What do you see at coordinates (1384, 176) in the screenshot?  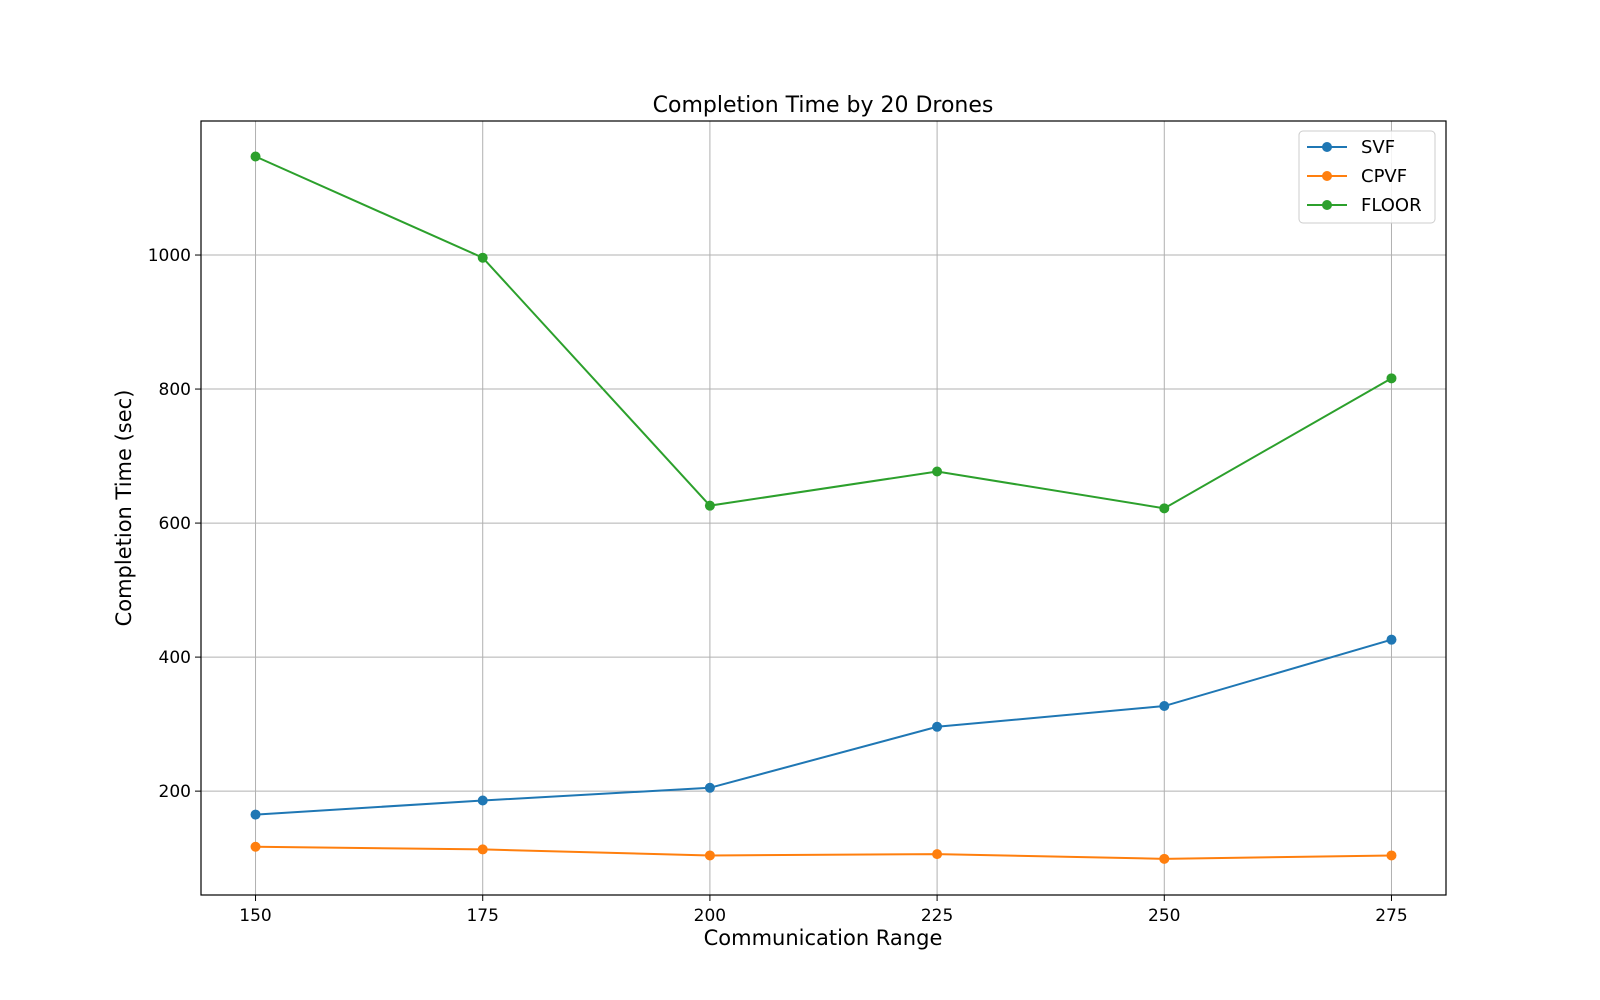 I see `legend-label: CPVF` at bounding box center [1384, 176].